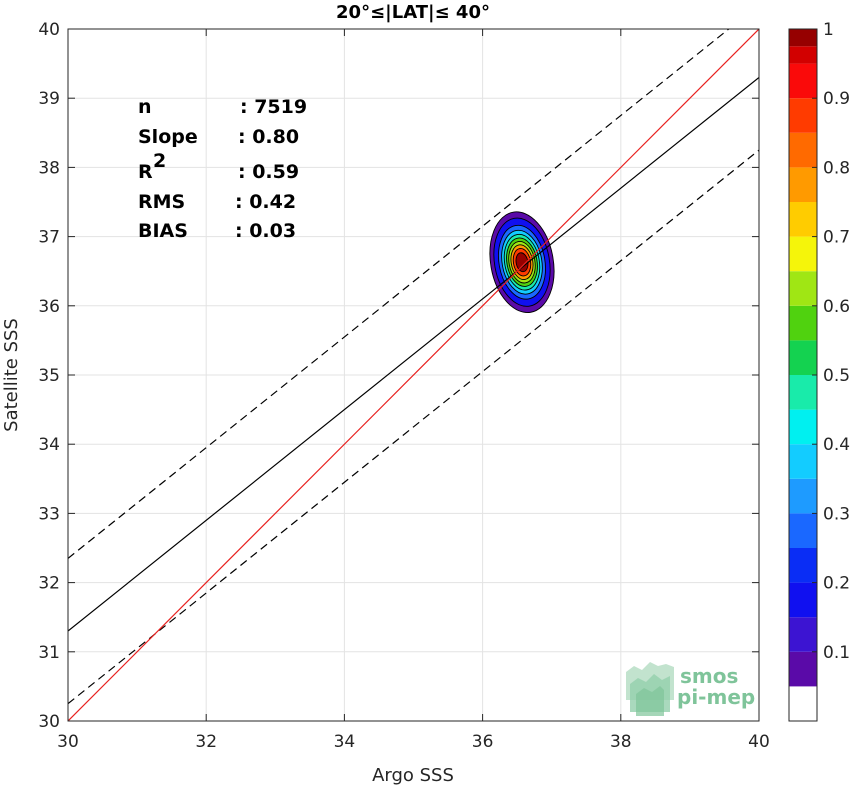  Describe the element at coordinates (836, 307) in the screenshot. I see `colorbar-tick-label-5: 0.6` at that location.